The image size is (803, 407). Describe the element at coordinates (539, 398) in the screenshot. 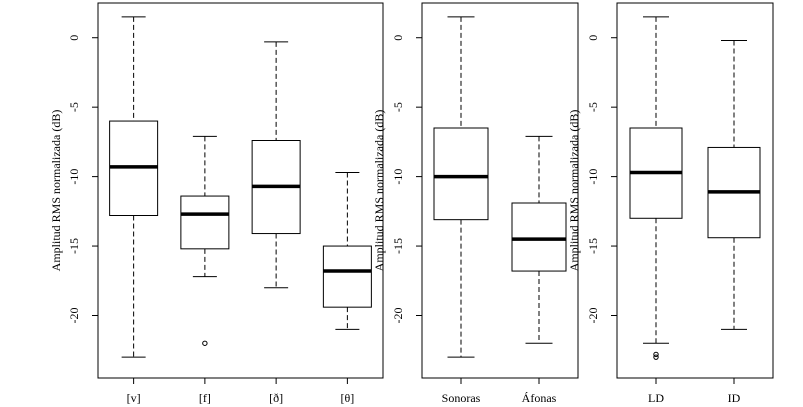

I see `x-tick-label: Áfonas` at that location.